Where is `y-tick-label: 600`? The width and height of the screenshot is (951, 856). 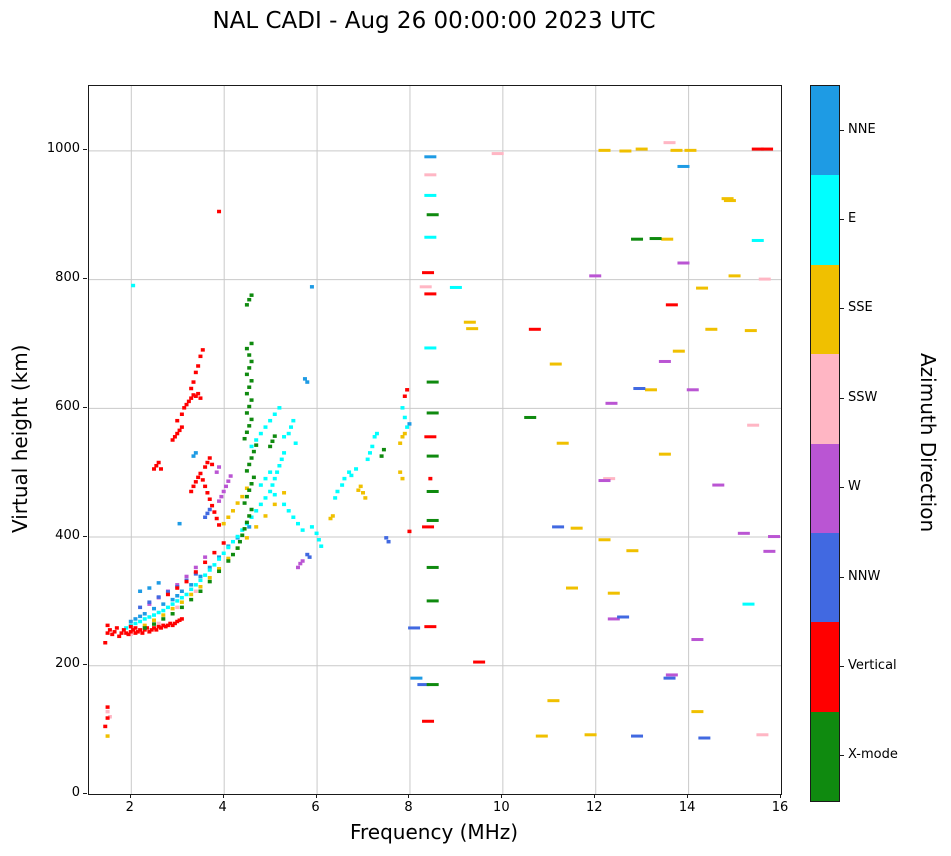 y-tick-label: 600 is located at coordinates (67, 406).